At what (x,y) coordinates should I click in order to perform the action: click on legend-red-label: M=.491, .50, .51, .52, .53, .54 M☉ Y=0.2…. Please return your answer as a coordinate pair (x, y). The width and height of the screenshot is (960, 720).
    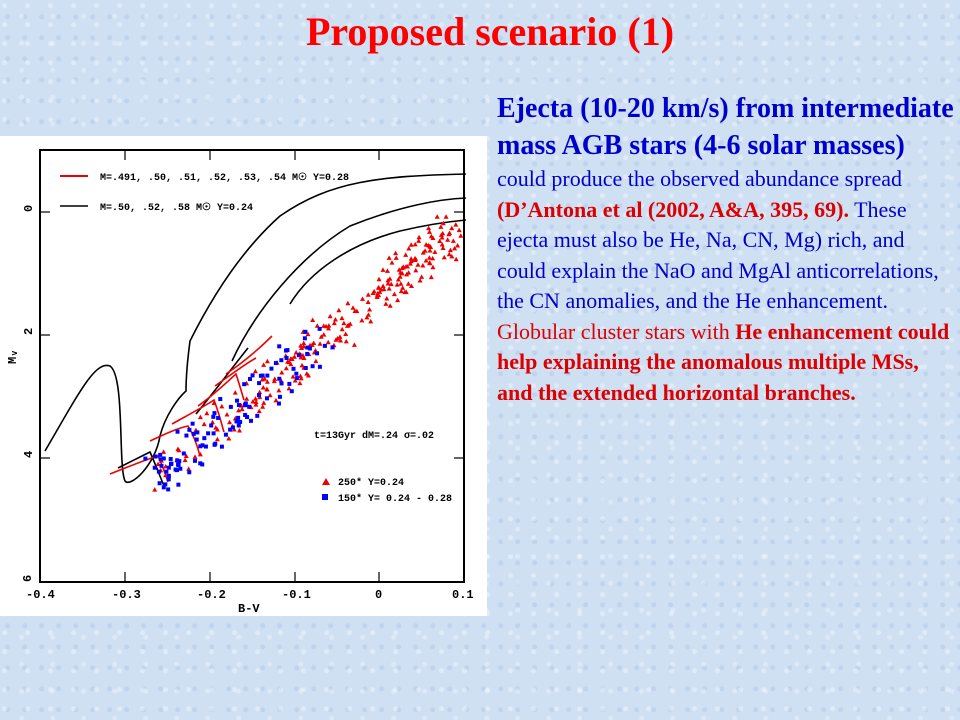
    Looking at the image, I should click on (224, 178).